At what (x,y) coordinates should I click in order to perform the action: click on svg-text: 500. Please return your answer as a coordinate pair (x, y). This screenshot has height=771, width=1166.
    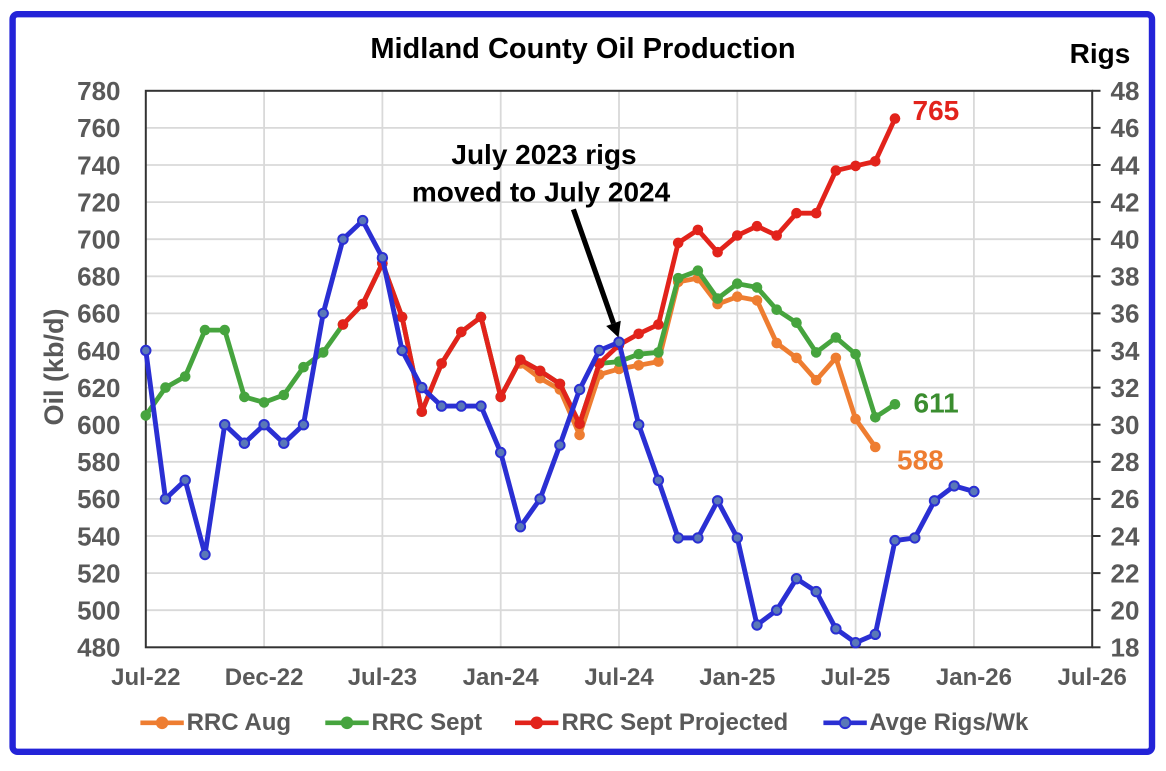
    Looking at the image, I should click on (98, 611).